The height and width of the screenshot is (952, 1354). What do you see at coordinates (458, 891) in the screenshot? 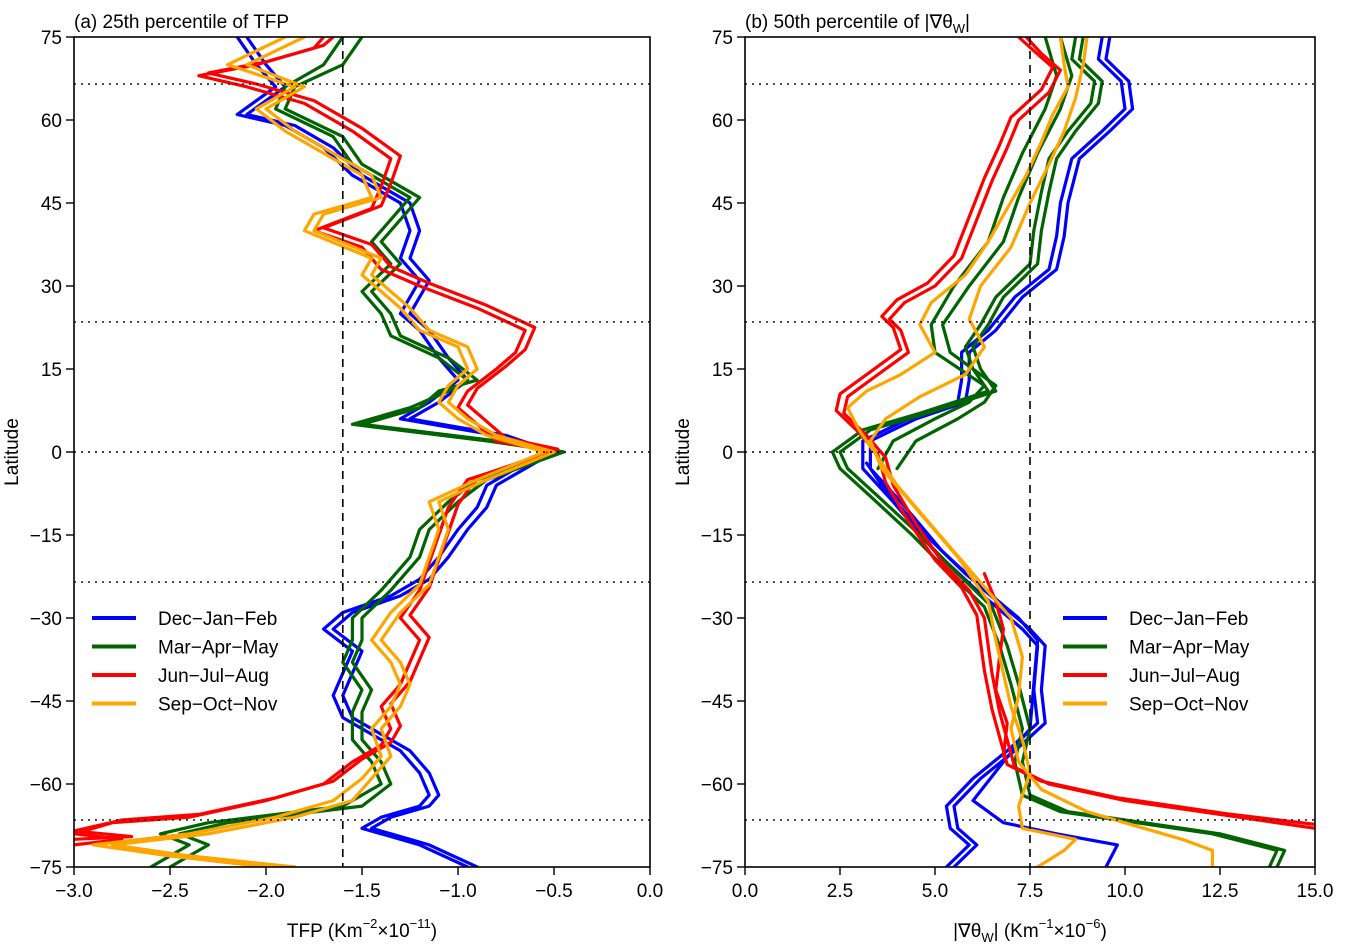
I see `x-tick-label: −1.0` at bounding box center [458, 891].